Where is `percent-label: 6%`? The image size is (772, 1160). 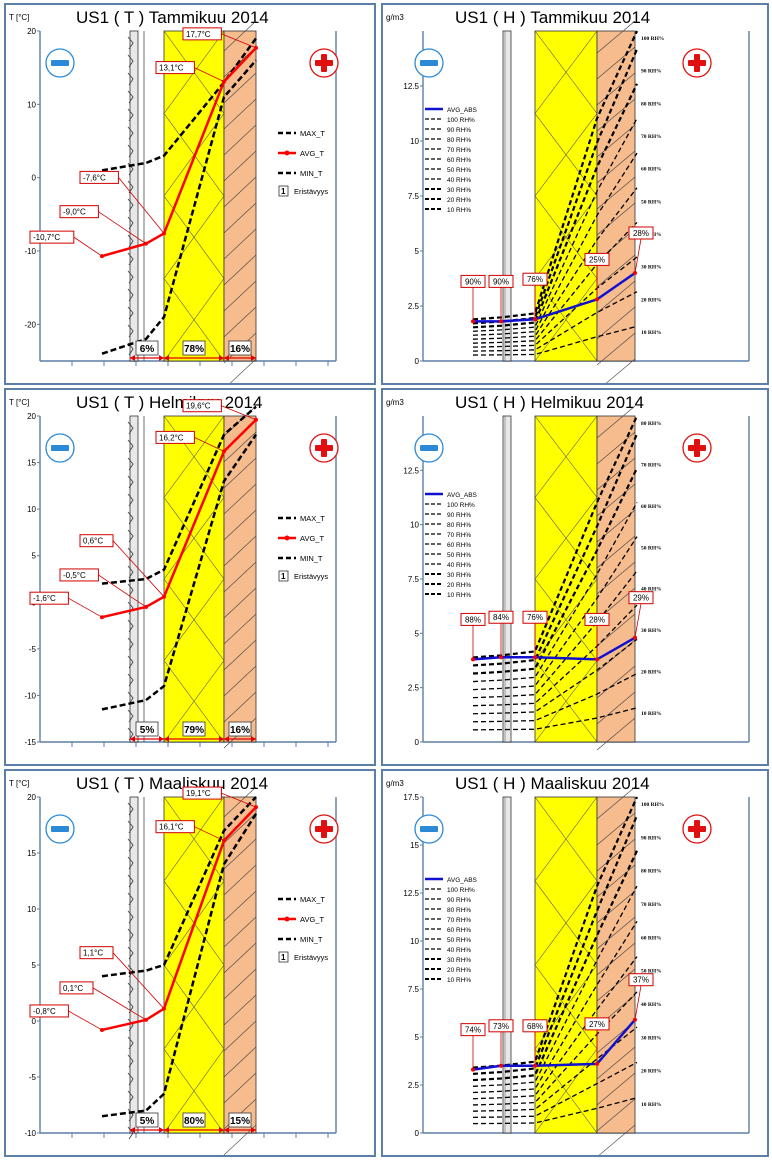
percent-label: 6% is located at coordinates (147, 349).